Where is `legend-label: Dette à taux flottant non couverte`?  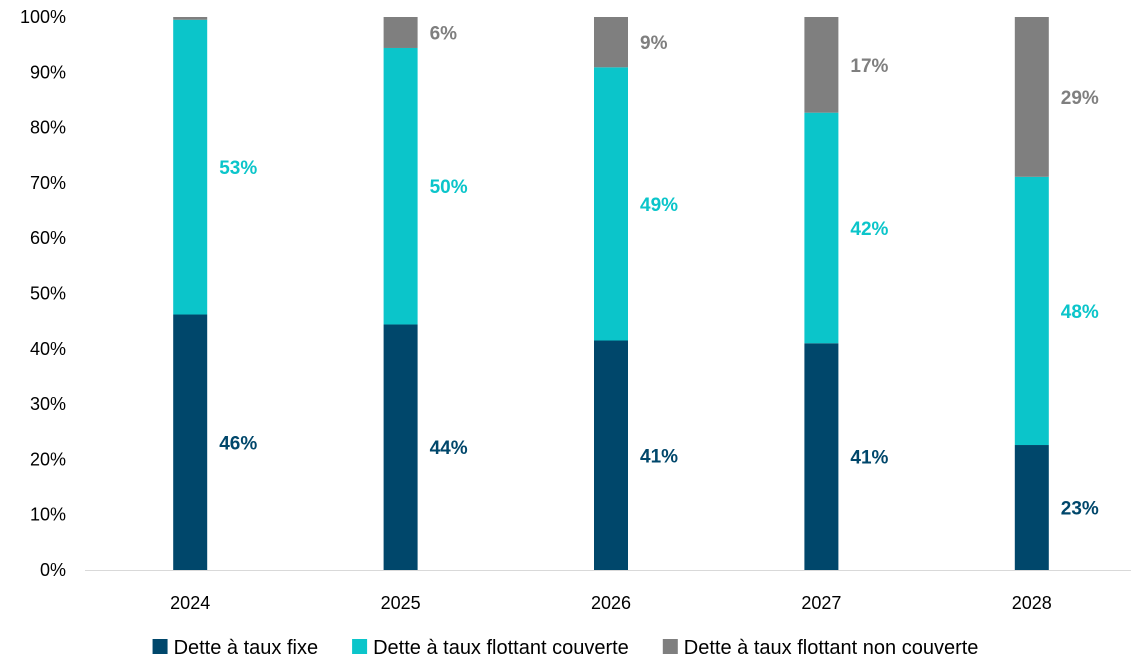 legend-label: Dette à taux flottant non couverte is located at coordinates (831, 648).